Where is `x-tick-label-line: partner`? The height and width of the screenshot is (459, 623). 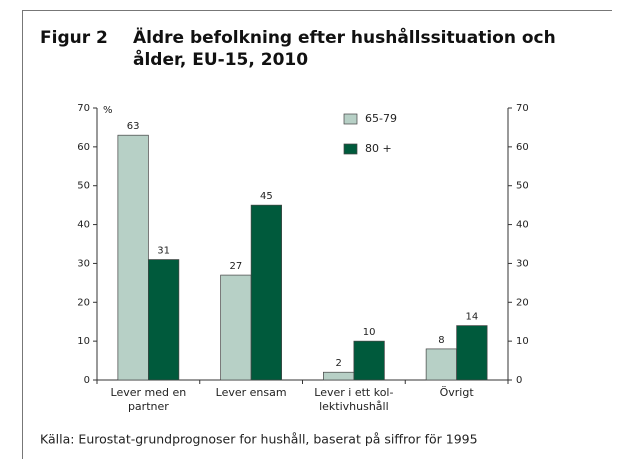
x-tick-label-line: partner is located at coordinates (148, 406).